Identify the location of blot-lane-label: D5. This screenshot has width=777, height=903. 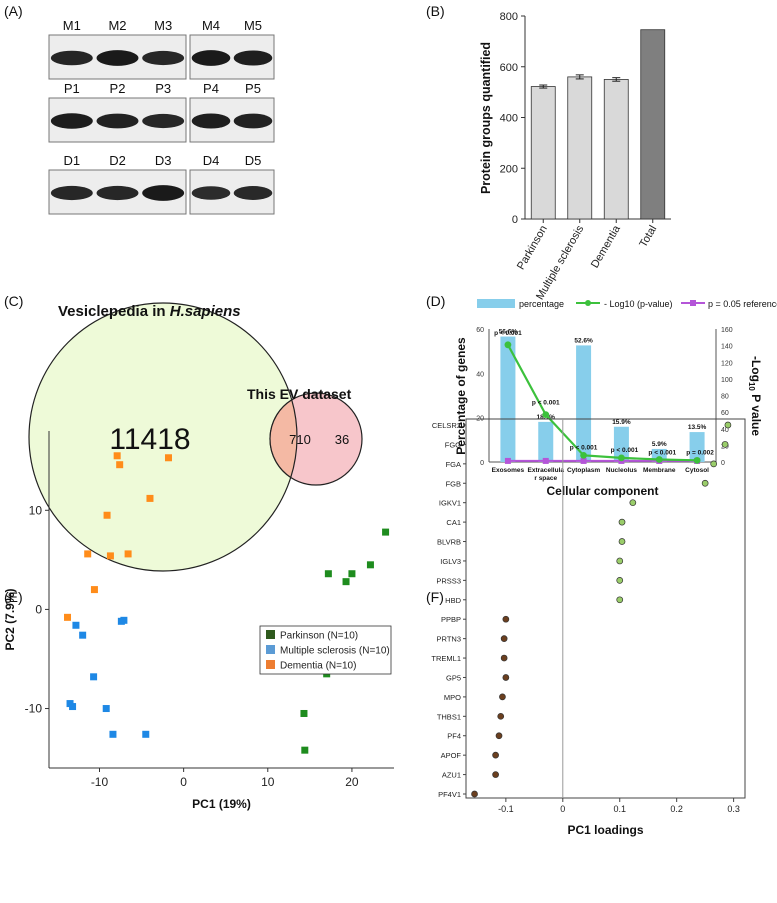
(253, 160).